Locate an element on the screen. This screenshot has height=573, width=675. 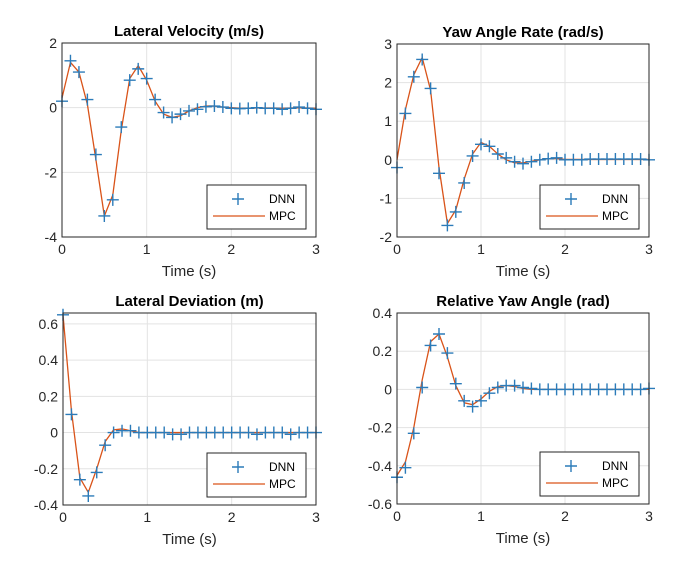
y-tick-label: -0.2 is located at coordinates (380, 428).